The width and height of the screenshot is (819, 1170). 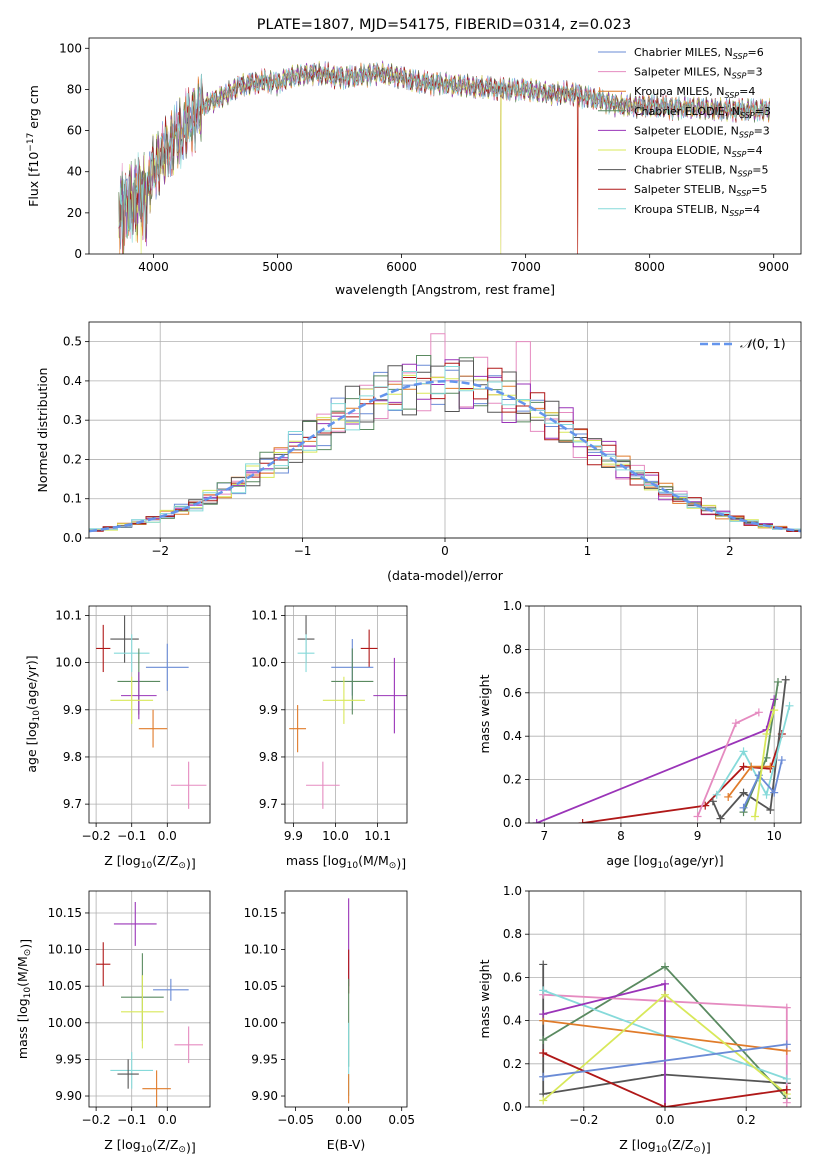 I want to click on y-tick-label: 0.5, so click(x=72, y=342).